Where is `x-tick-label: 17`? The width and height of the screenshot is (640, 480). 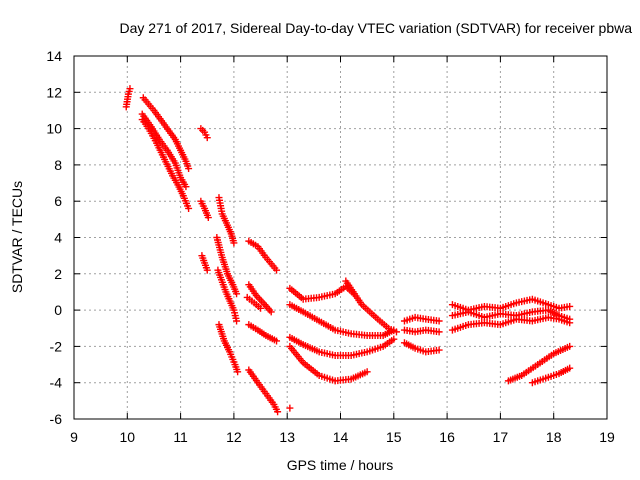
x-tick-label: 17 is located at coordinates (501, 437).